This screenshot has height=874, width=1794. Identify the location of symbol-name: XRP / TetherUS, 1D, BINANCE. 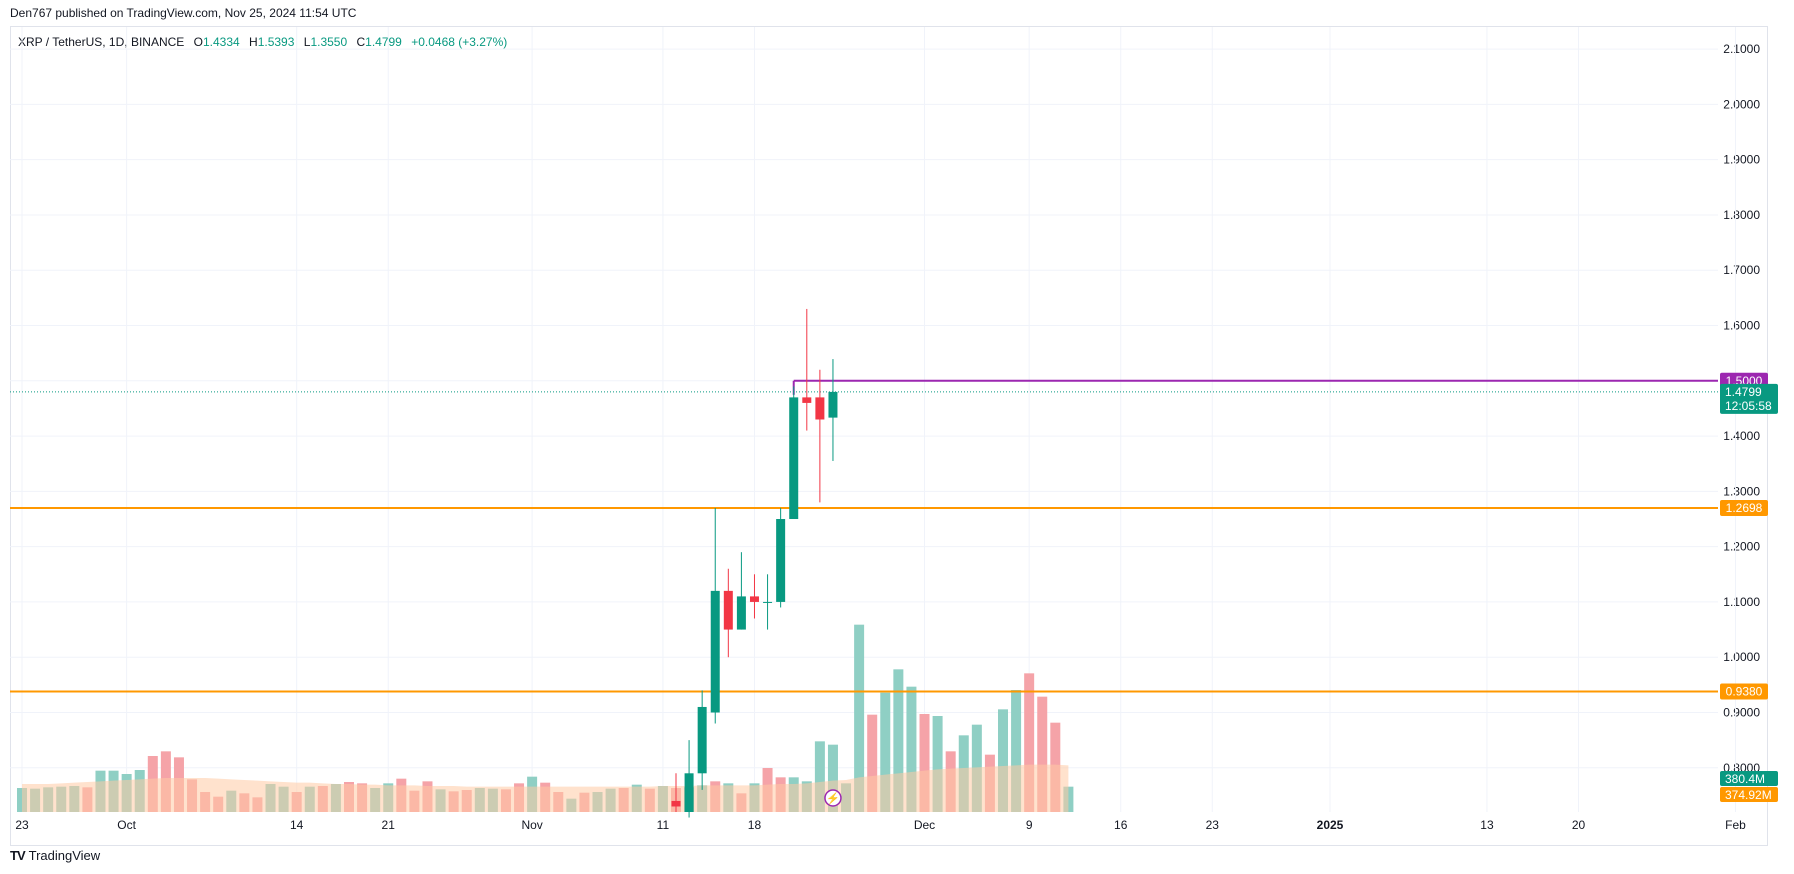
(101, 42).